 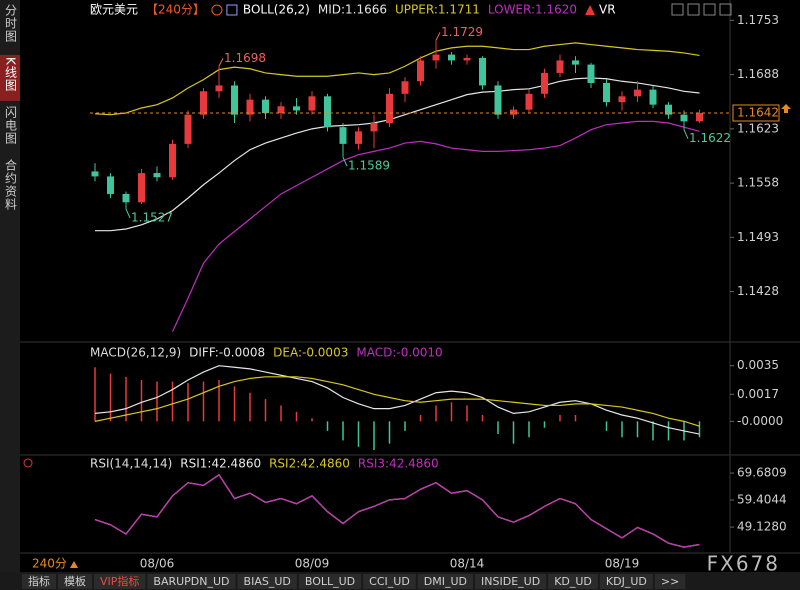 What do you see at coordinates (11, 183) in the screenshot?
I see `sidebar-tab: 合约资料` at bounding box center [11, 183].